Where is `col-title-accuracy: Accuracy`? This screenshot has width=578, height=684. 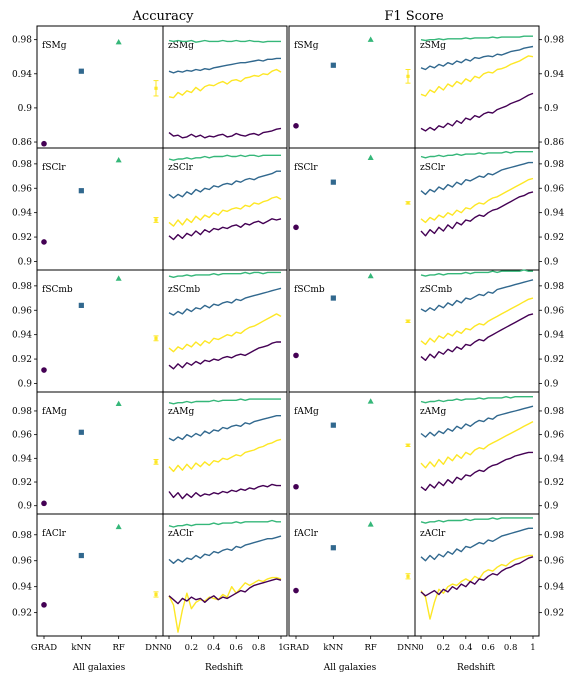 col-title-accuracy: Accuracy is located at coordinates (163, 16).